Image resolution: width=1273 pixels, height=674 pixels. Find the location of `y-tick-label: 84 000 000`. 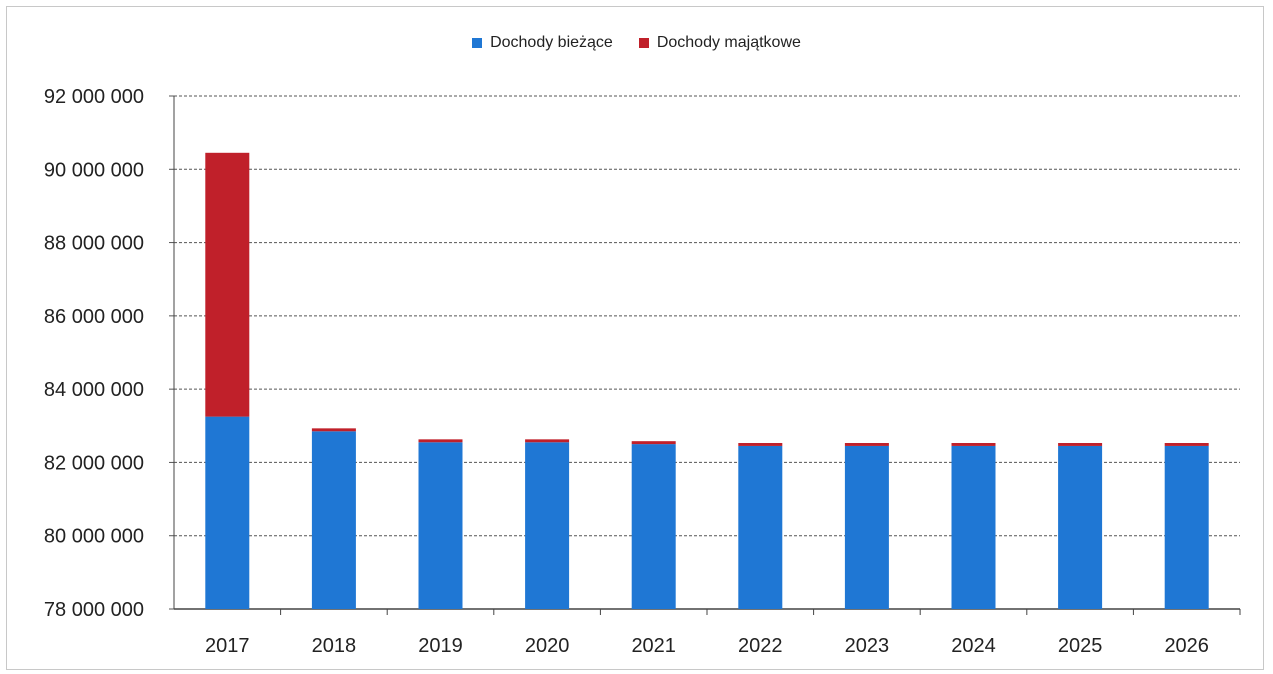

y-tick-label: 84 000 000 is located at coordinates (94, 390).